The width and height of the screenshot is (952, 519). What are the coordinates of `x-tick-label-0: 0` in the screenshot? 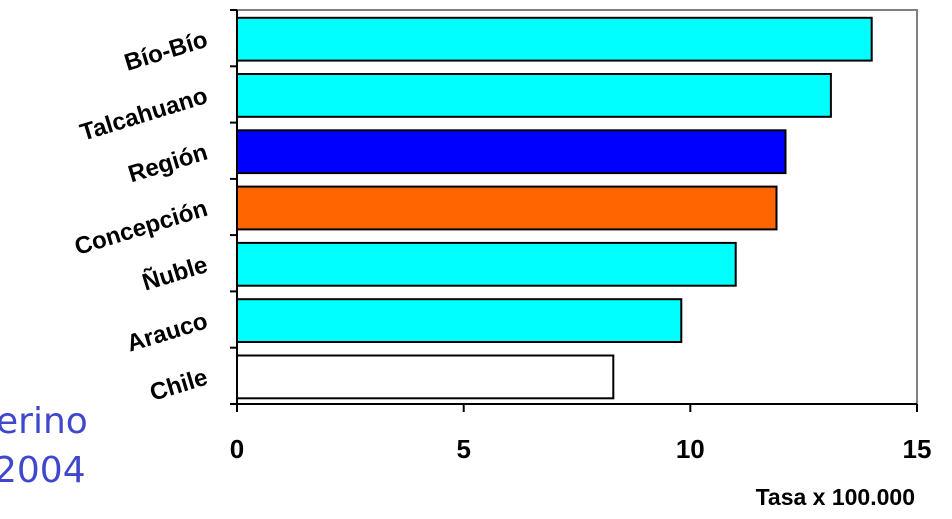 It's located at (237, 449).